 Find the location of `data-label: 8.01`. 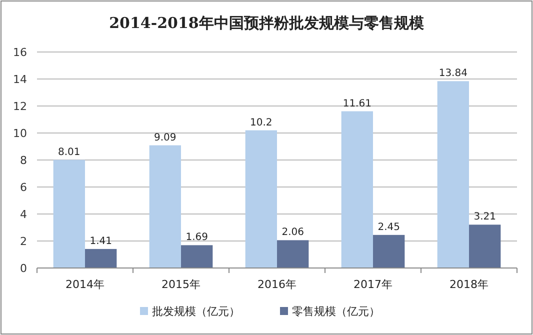

data-label: 8.01 is located at coordinates (69, 152).